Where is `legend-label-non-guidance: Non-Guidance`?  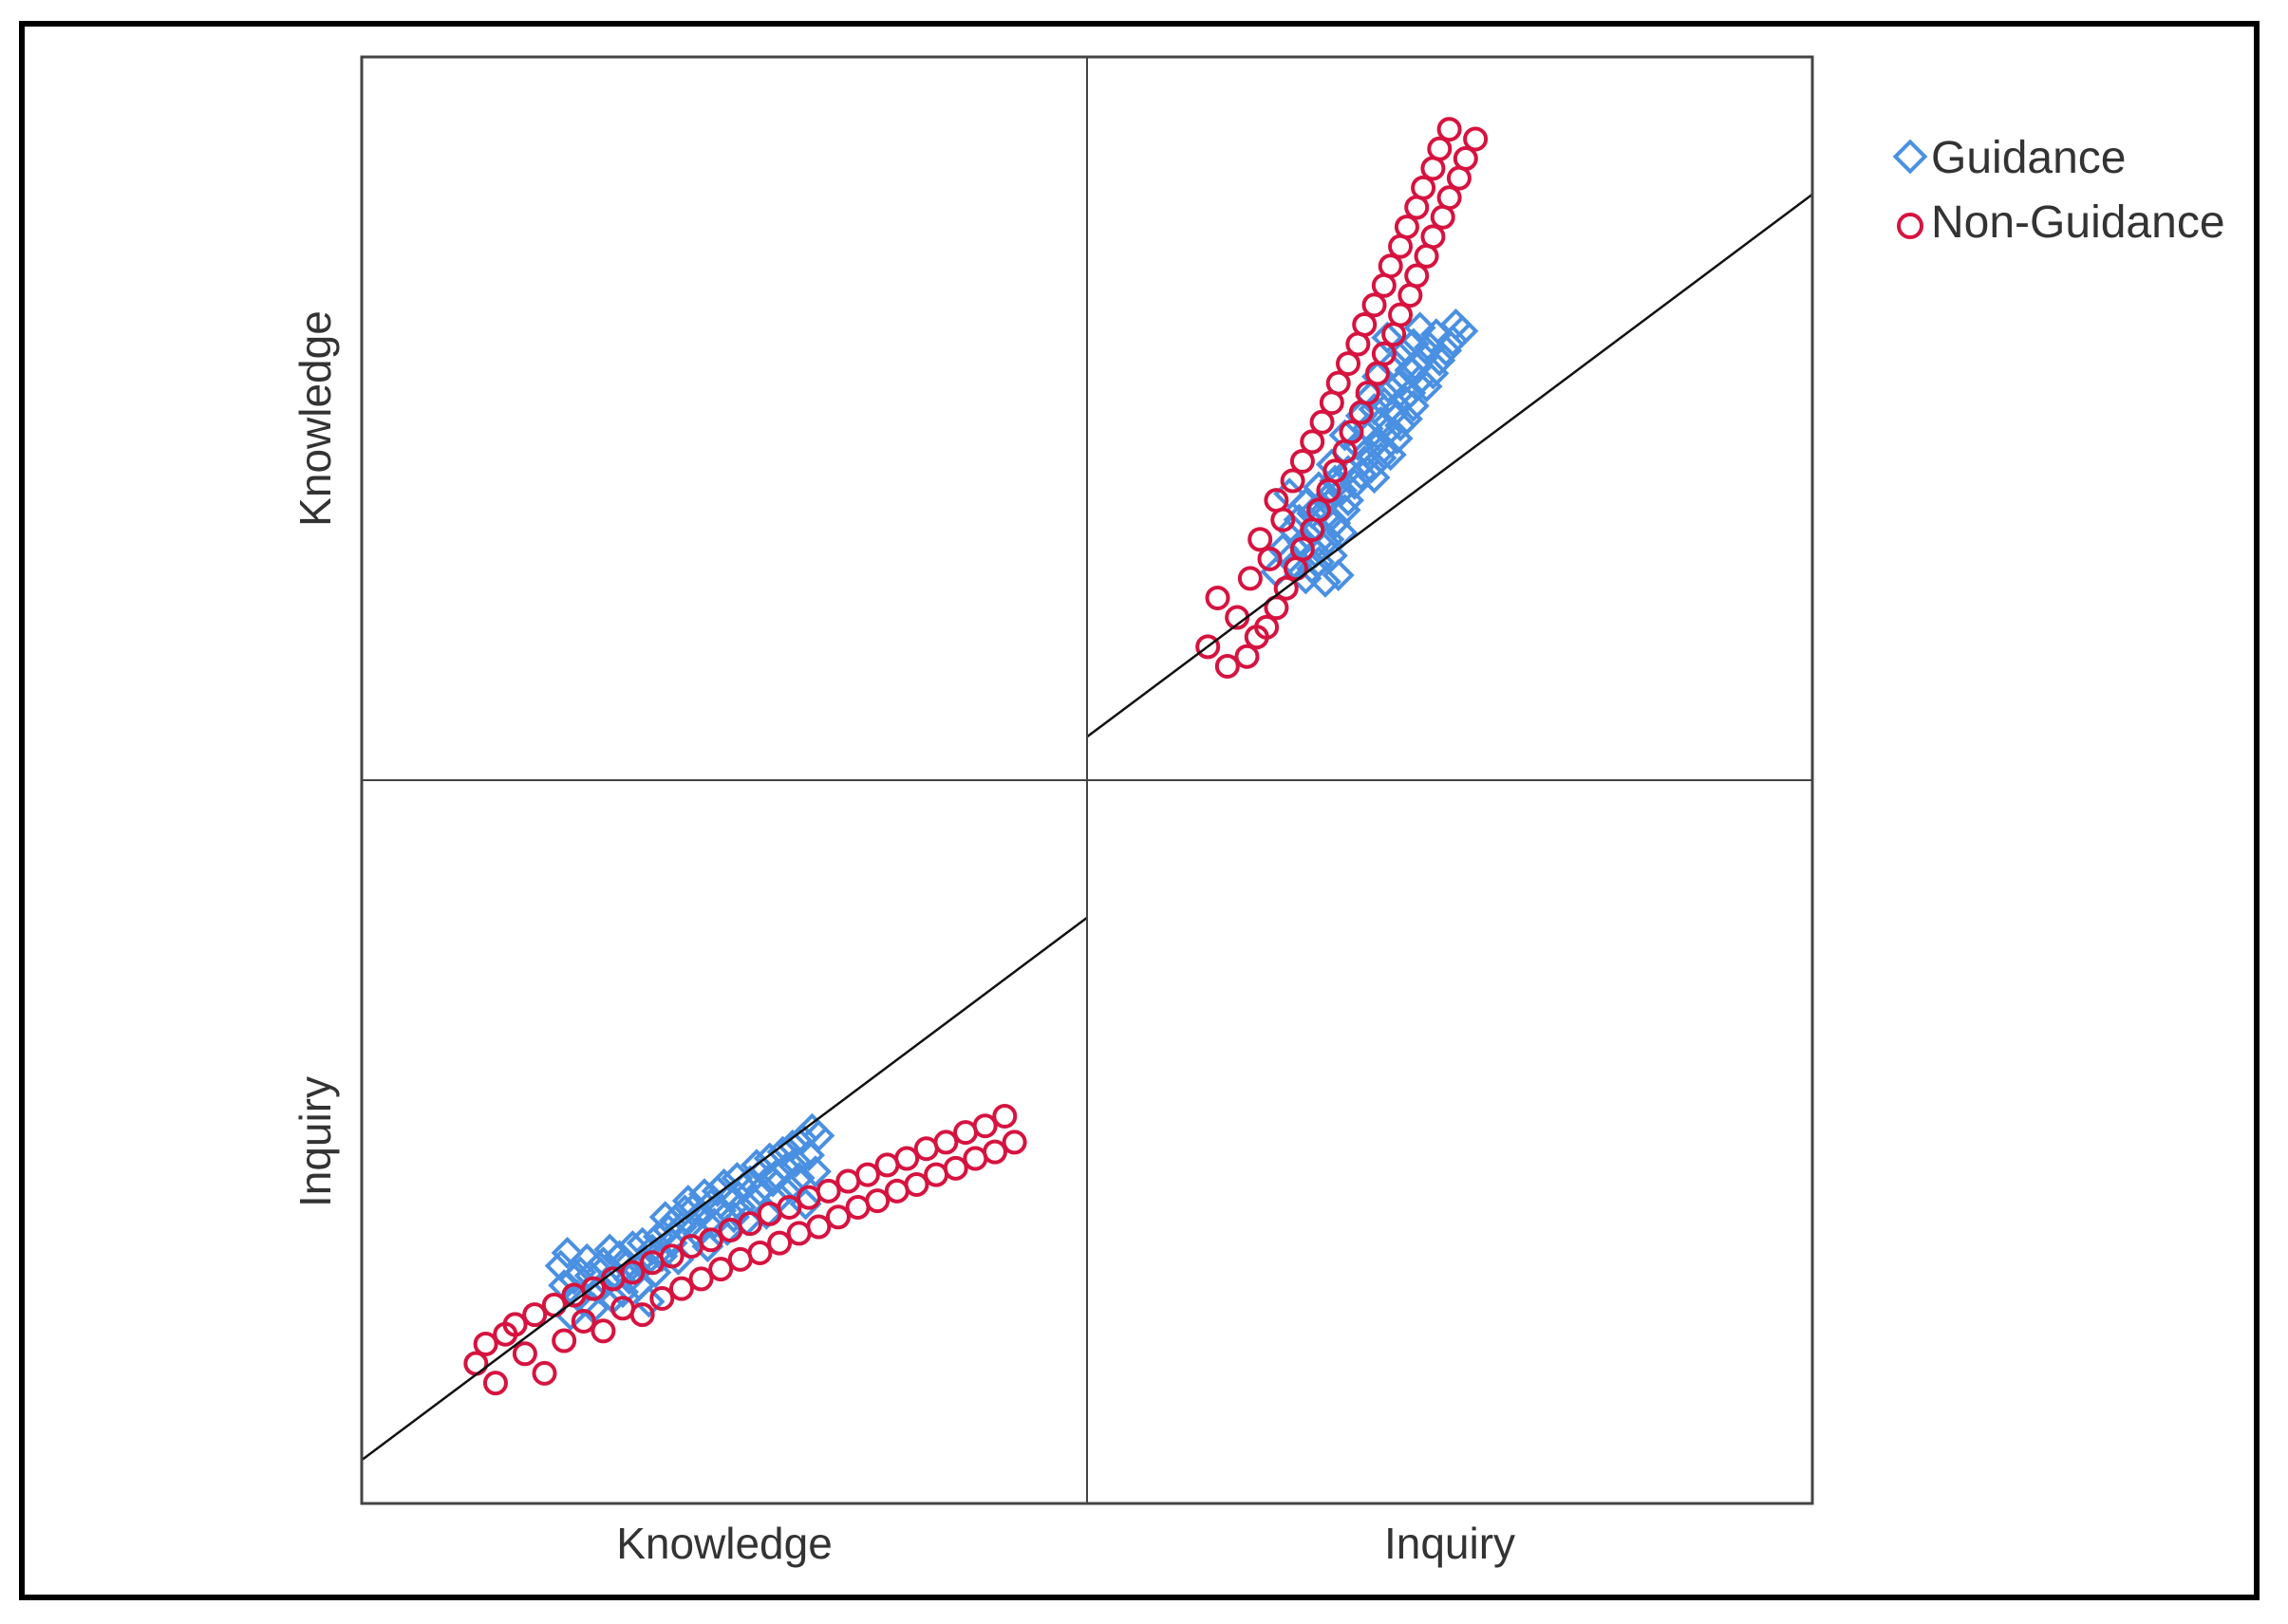
legend-label-non-guidance: Non-Guidance is located at coordinates (2078, 222).